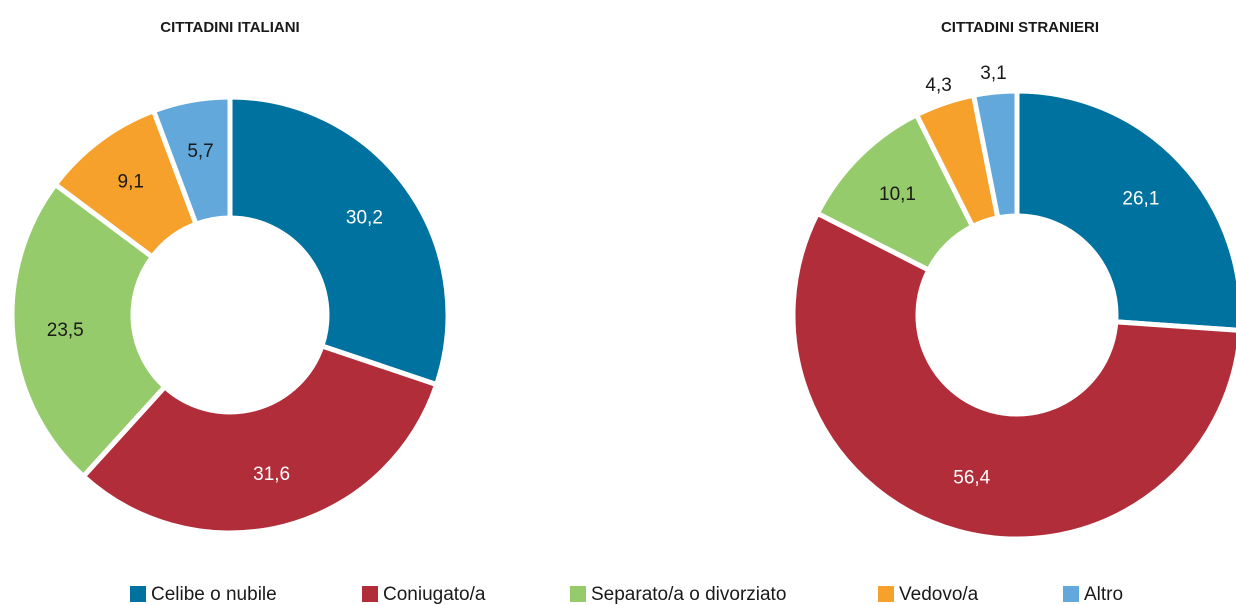 This screenshot has width=1236, height=605. Describe the element at coordinates (1103, 594) in the screenshot. I see `legend-label: Altro` at that location.